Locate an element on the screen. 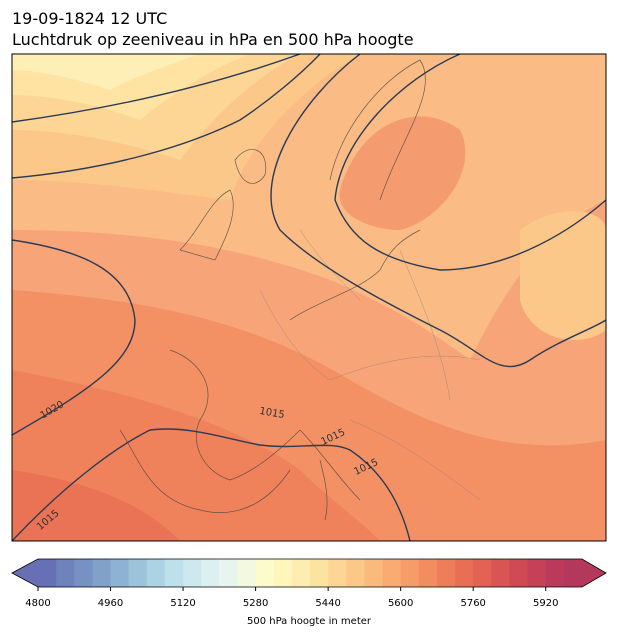  colorbar-tick-label: 5600 is located at coordinates (400, 603).